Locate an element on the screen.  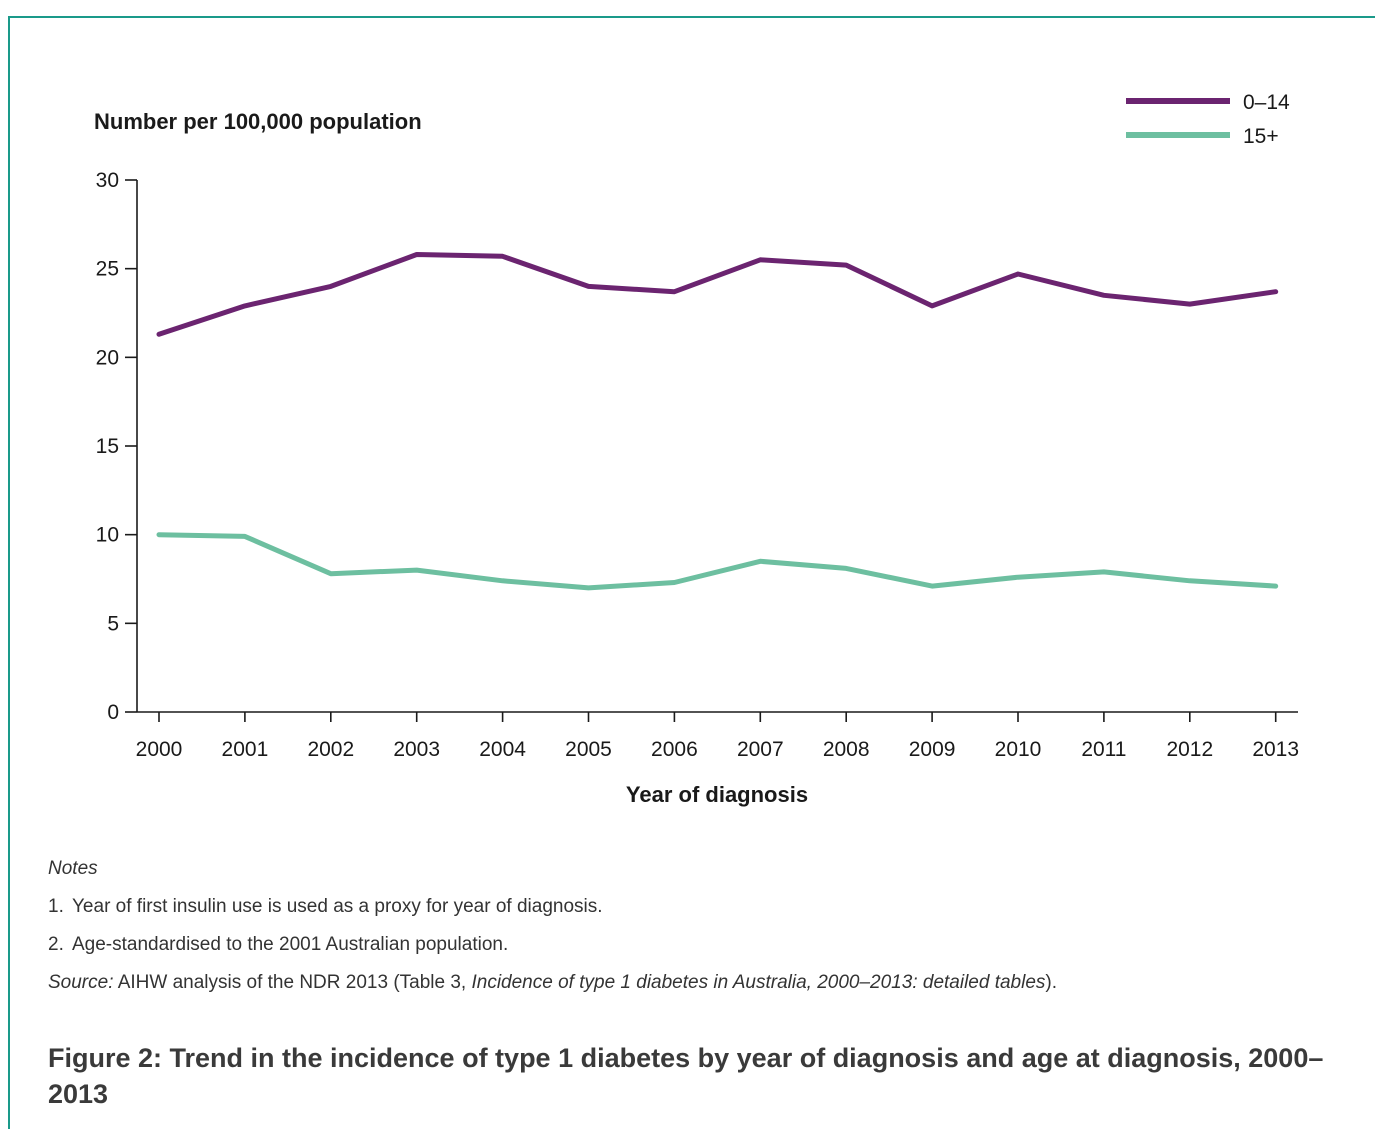
x-tick-label: 2005 is located at coordinates (588, 749).